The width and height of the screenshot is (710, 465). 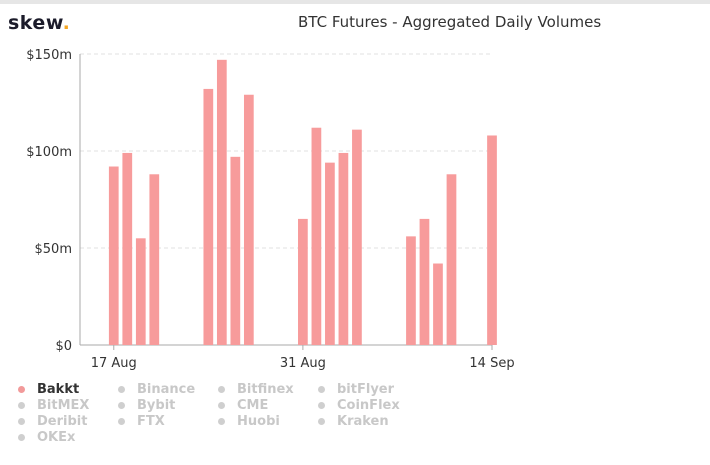 I want to click on y-tick-label: $150m, so click(x=49, y=55).